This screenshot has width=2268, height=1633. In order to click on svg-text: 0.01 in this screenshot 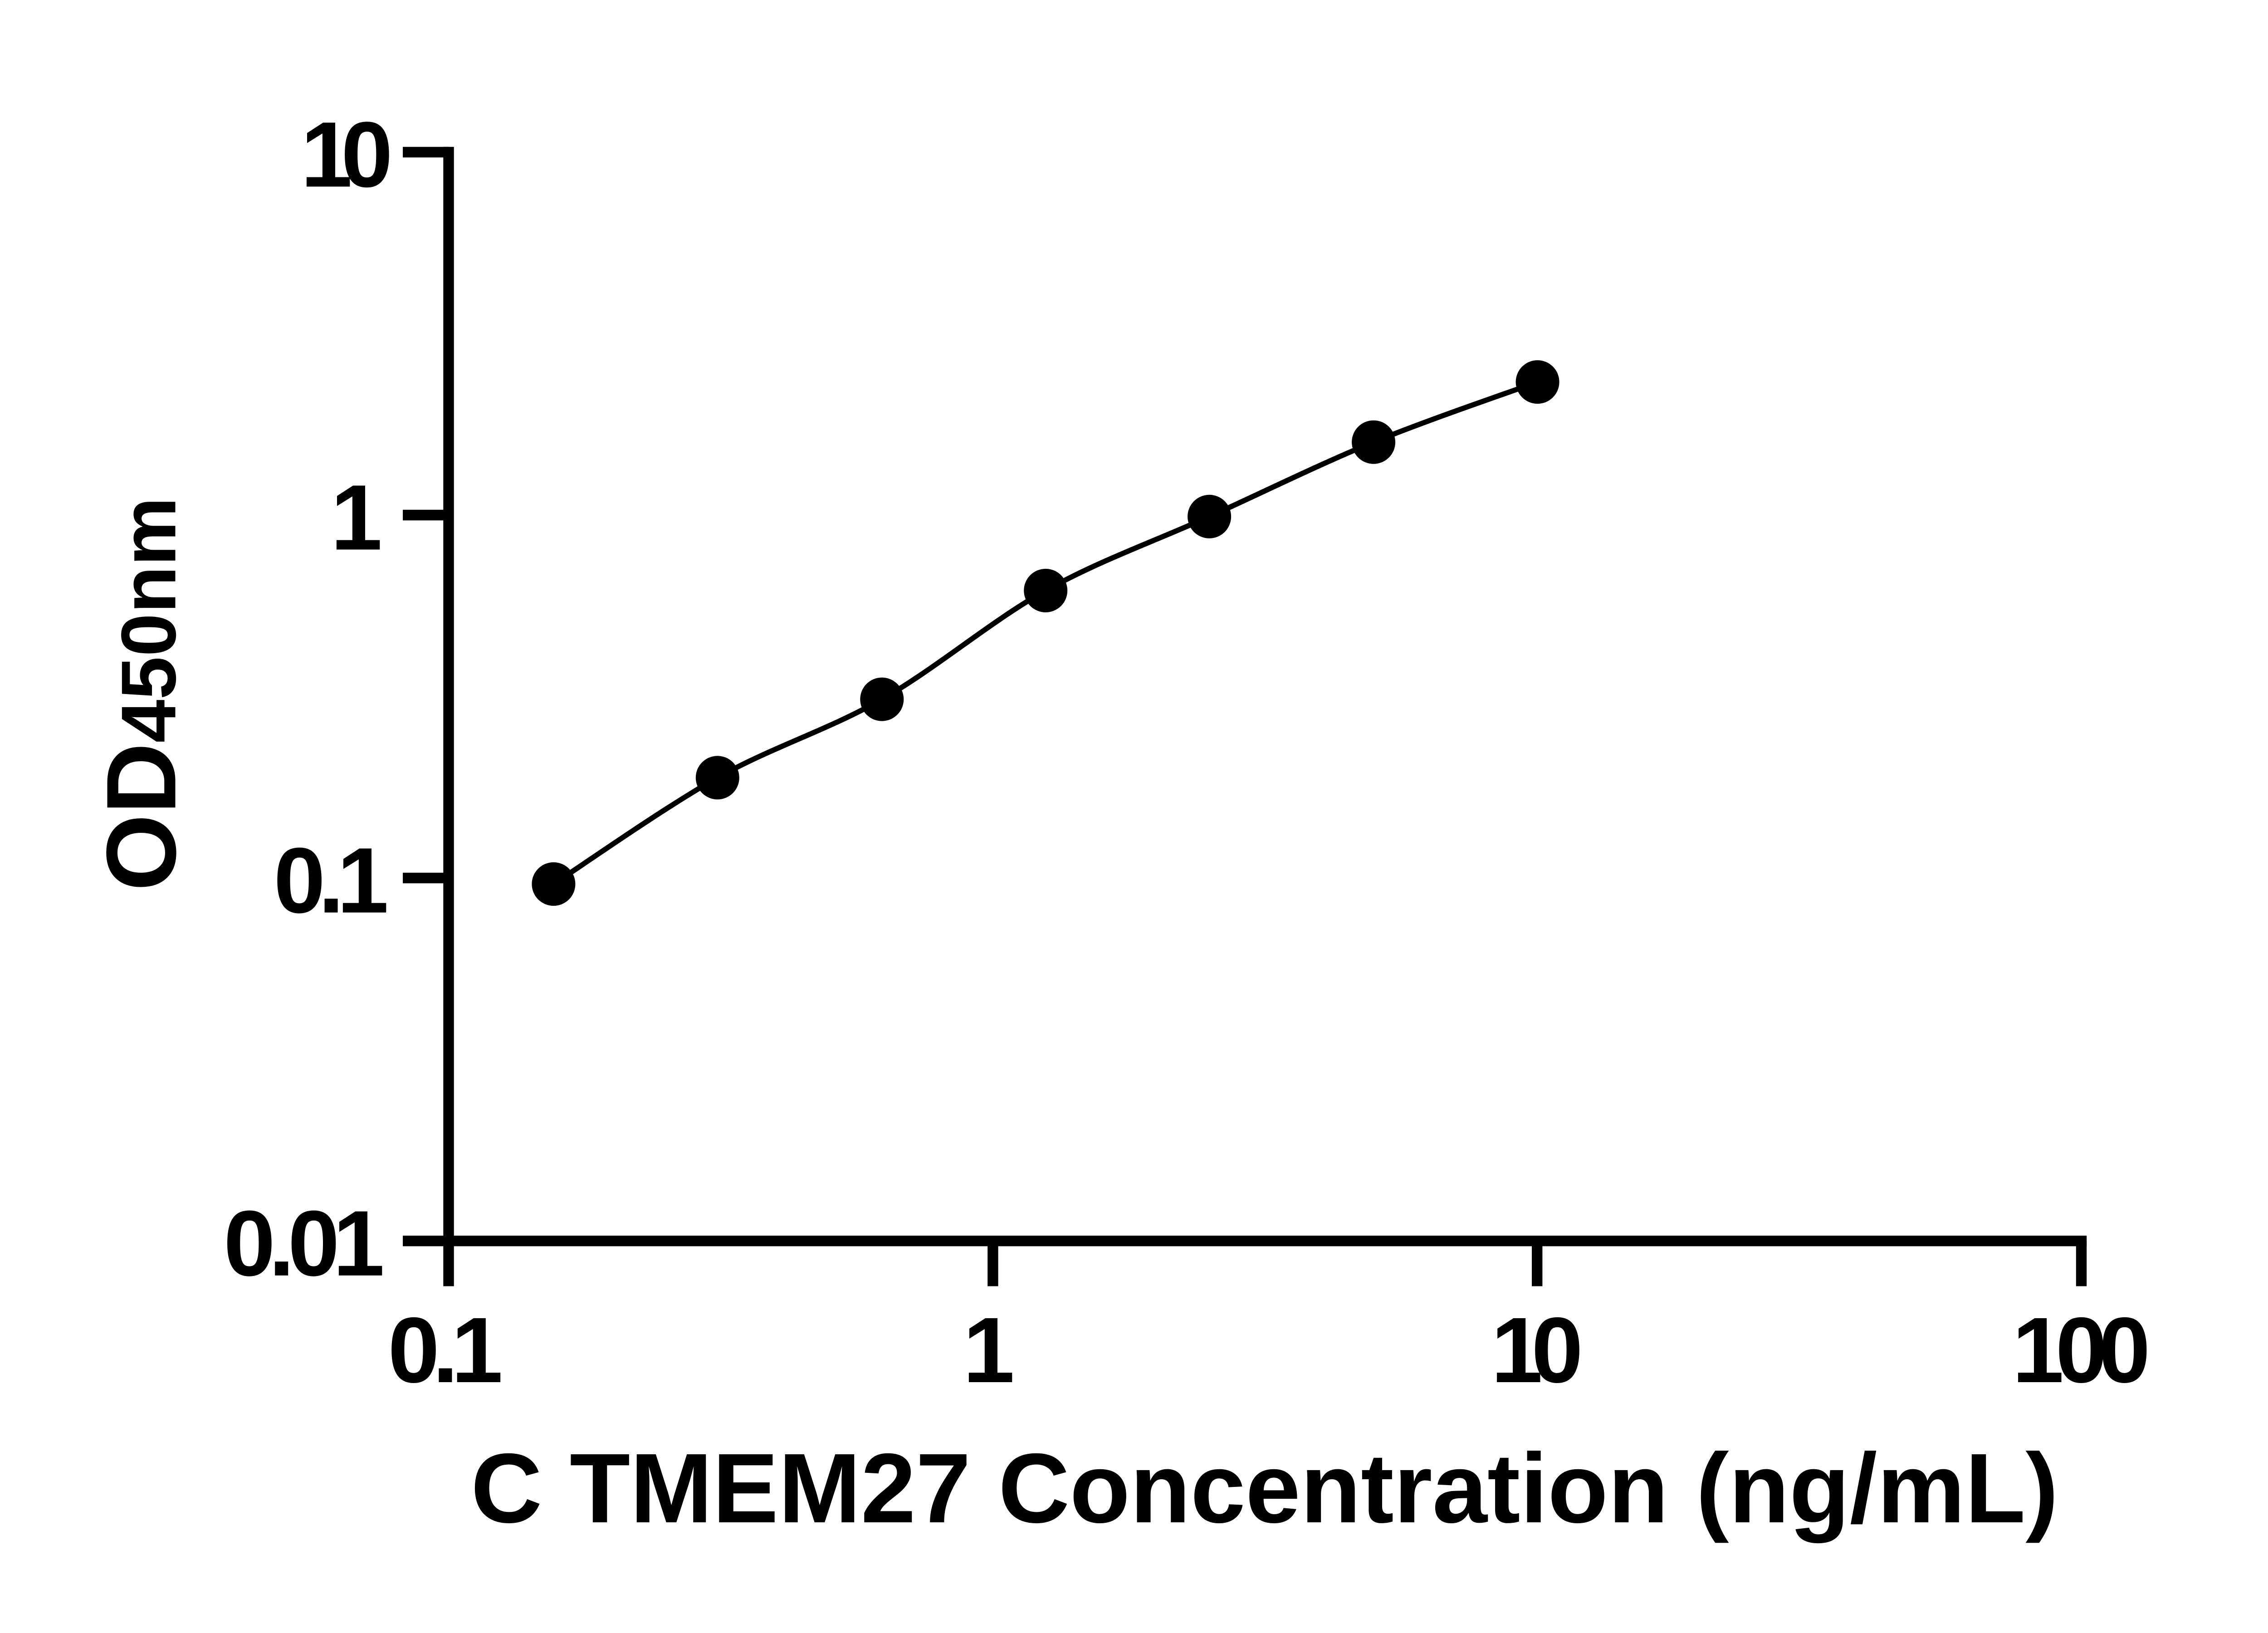, I will do `click(304, 1244)`.